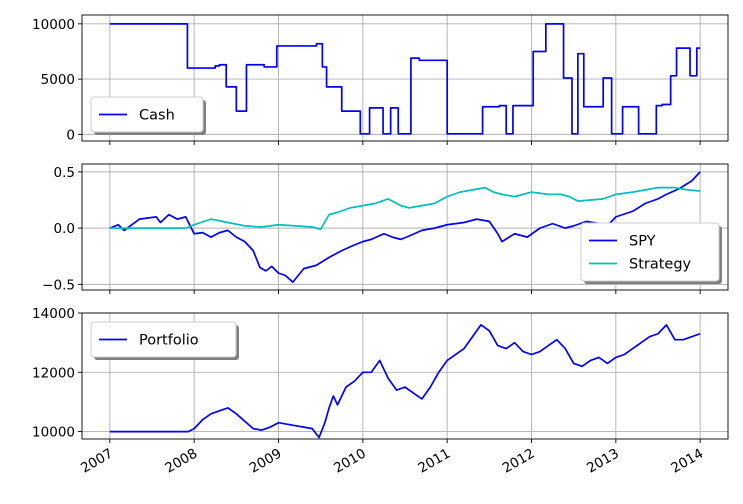 This screenshot has width=743, height=504. What do you see at coordinates (169, 341) in the screenshot?
I see `legend-label: Portfolio` at bounding box center [169, 341].